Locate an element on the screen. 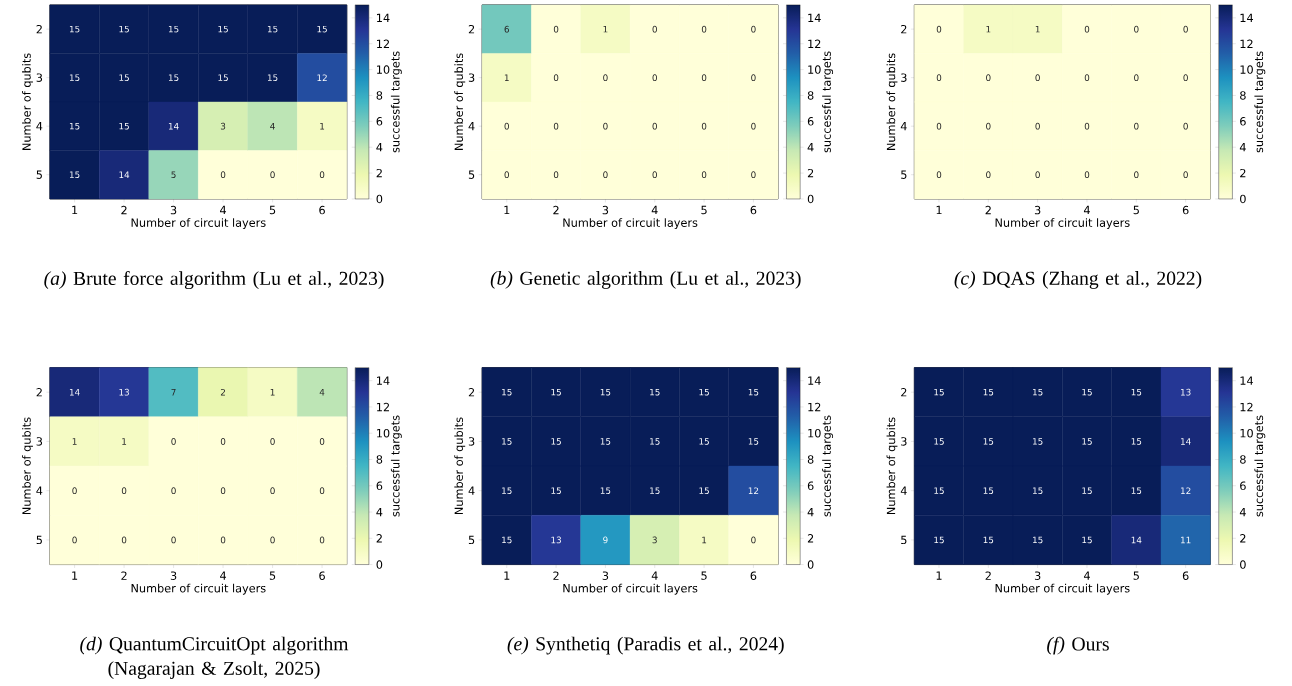 The height and width of the screenshot is (686, 1292). color-bar-label: 12 is located at coordinates (383, 407).